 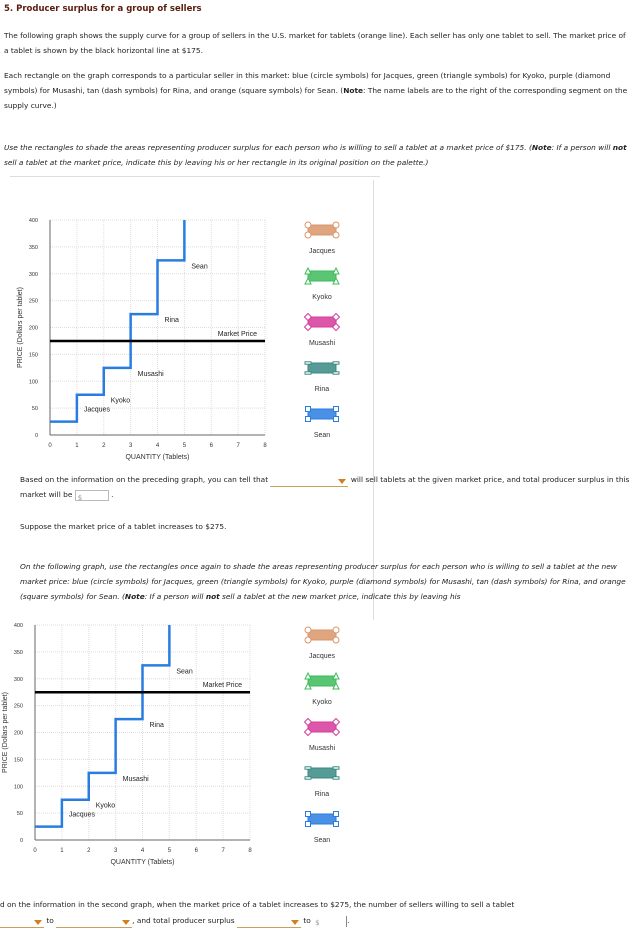 What do you see at coordinates (91, 495) in the screenshot?
I see `surplus-input: $` at bounding box center [91, 495].